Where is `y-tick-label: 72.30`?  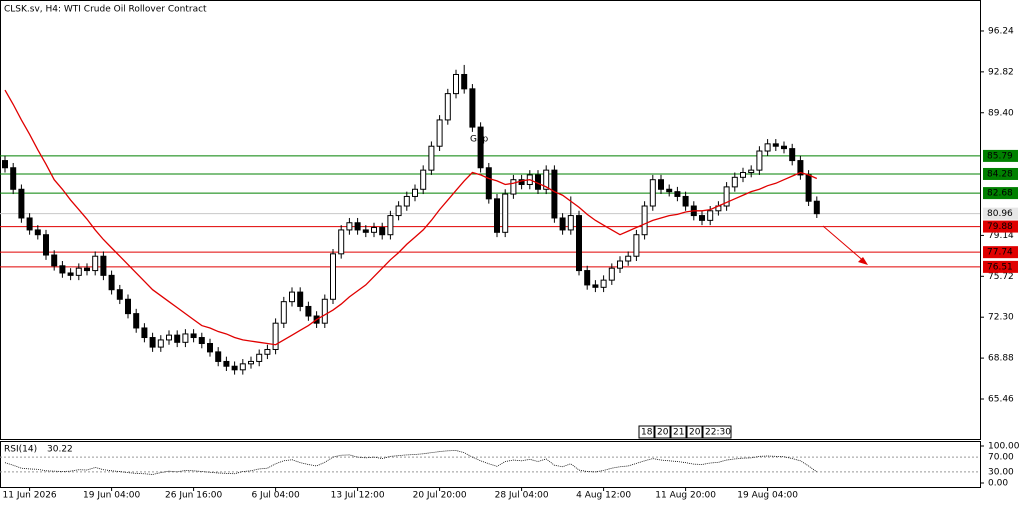 y-tick-label: 72.30 is located at coordinates (1001, 318).